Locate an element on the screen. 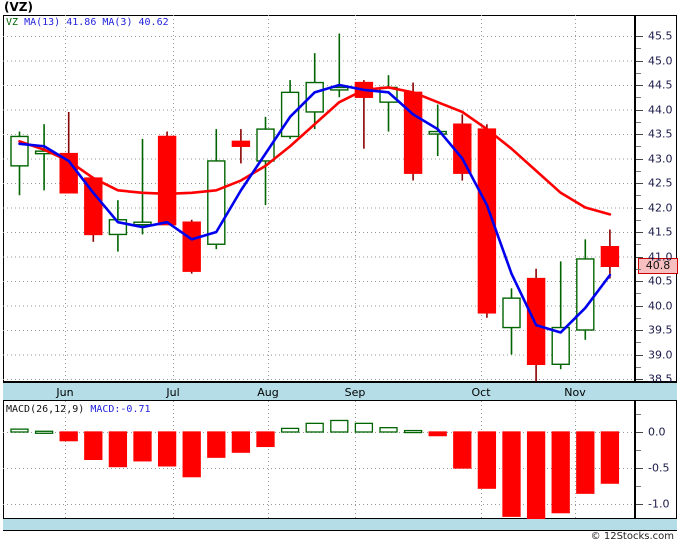 This screenshot has width=680, height=546. macd-axis-label: -0.5 is located at coordinates (659, 468).